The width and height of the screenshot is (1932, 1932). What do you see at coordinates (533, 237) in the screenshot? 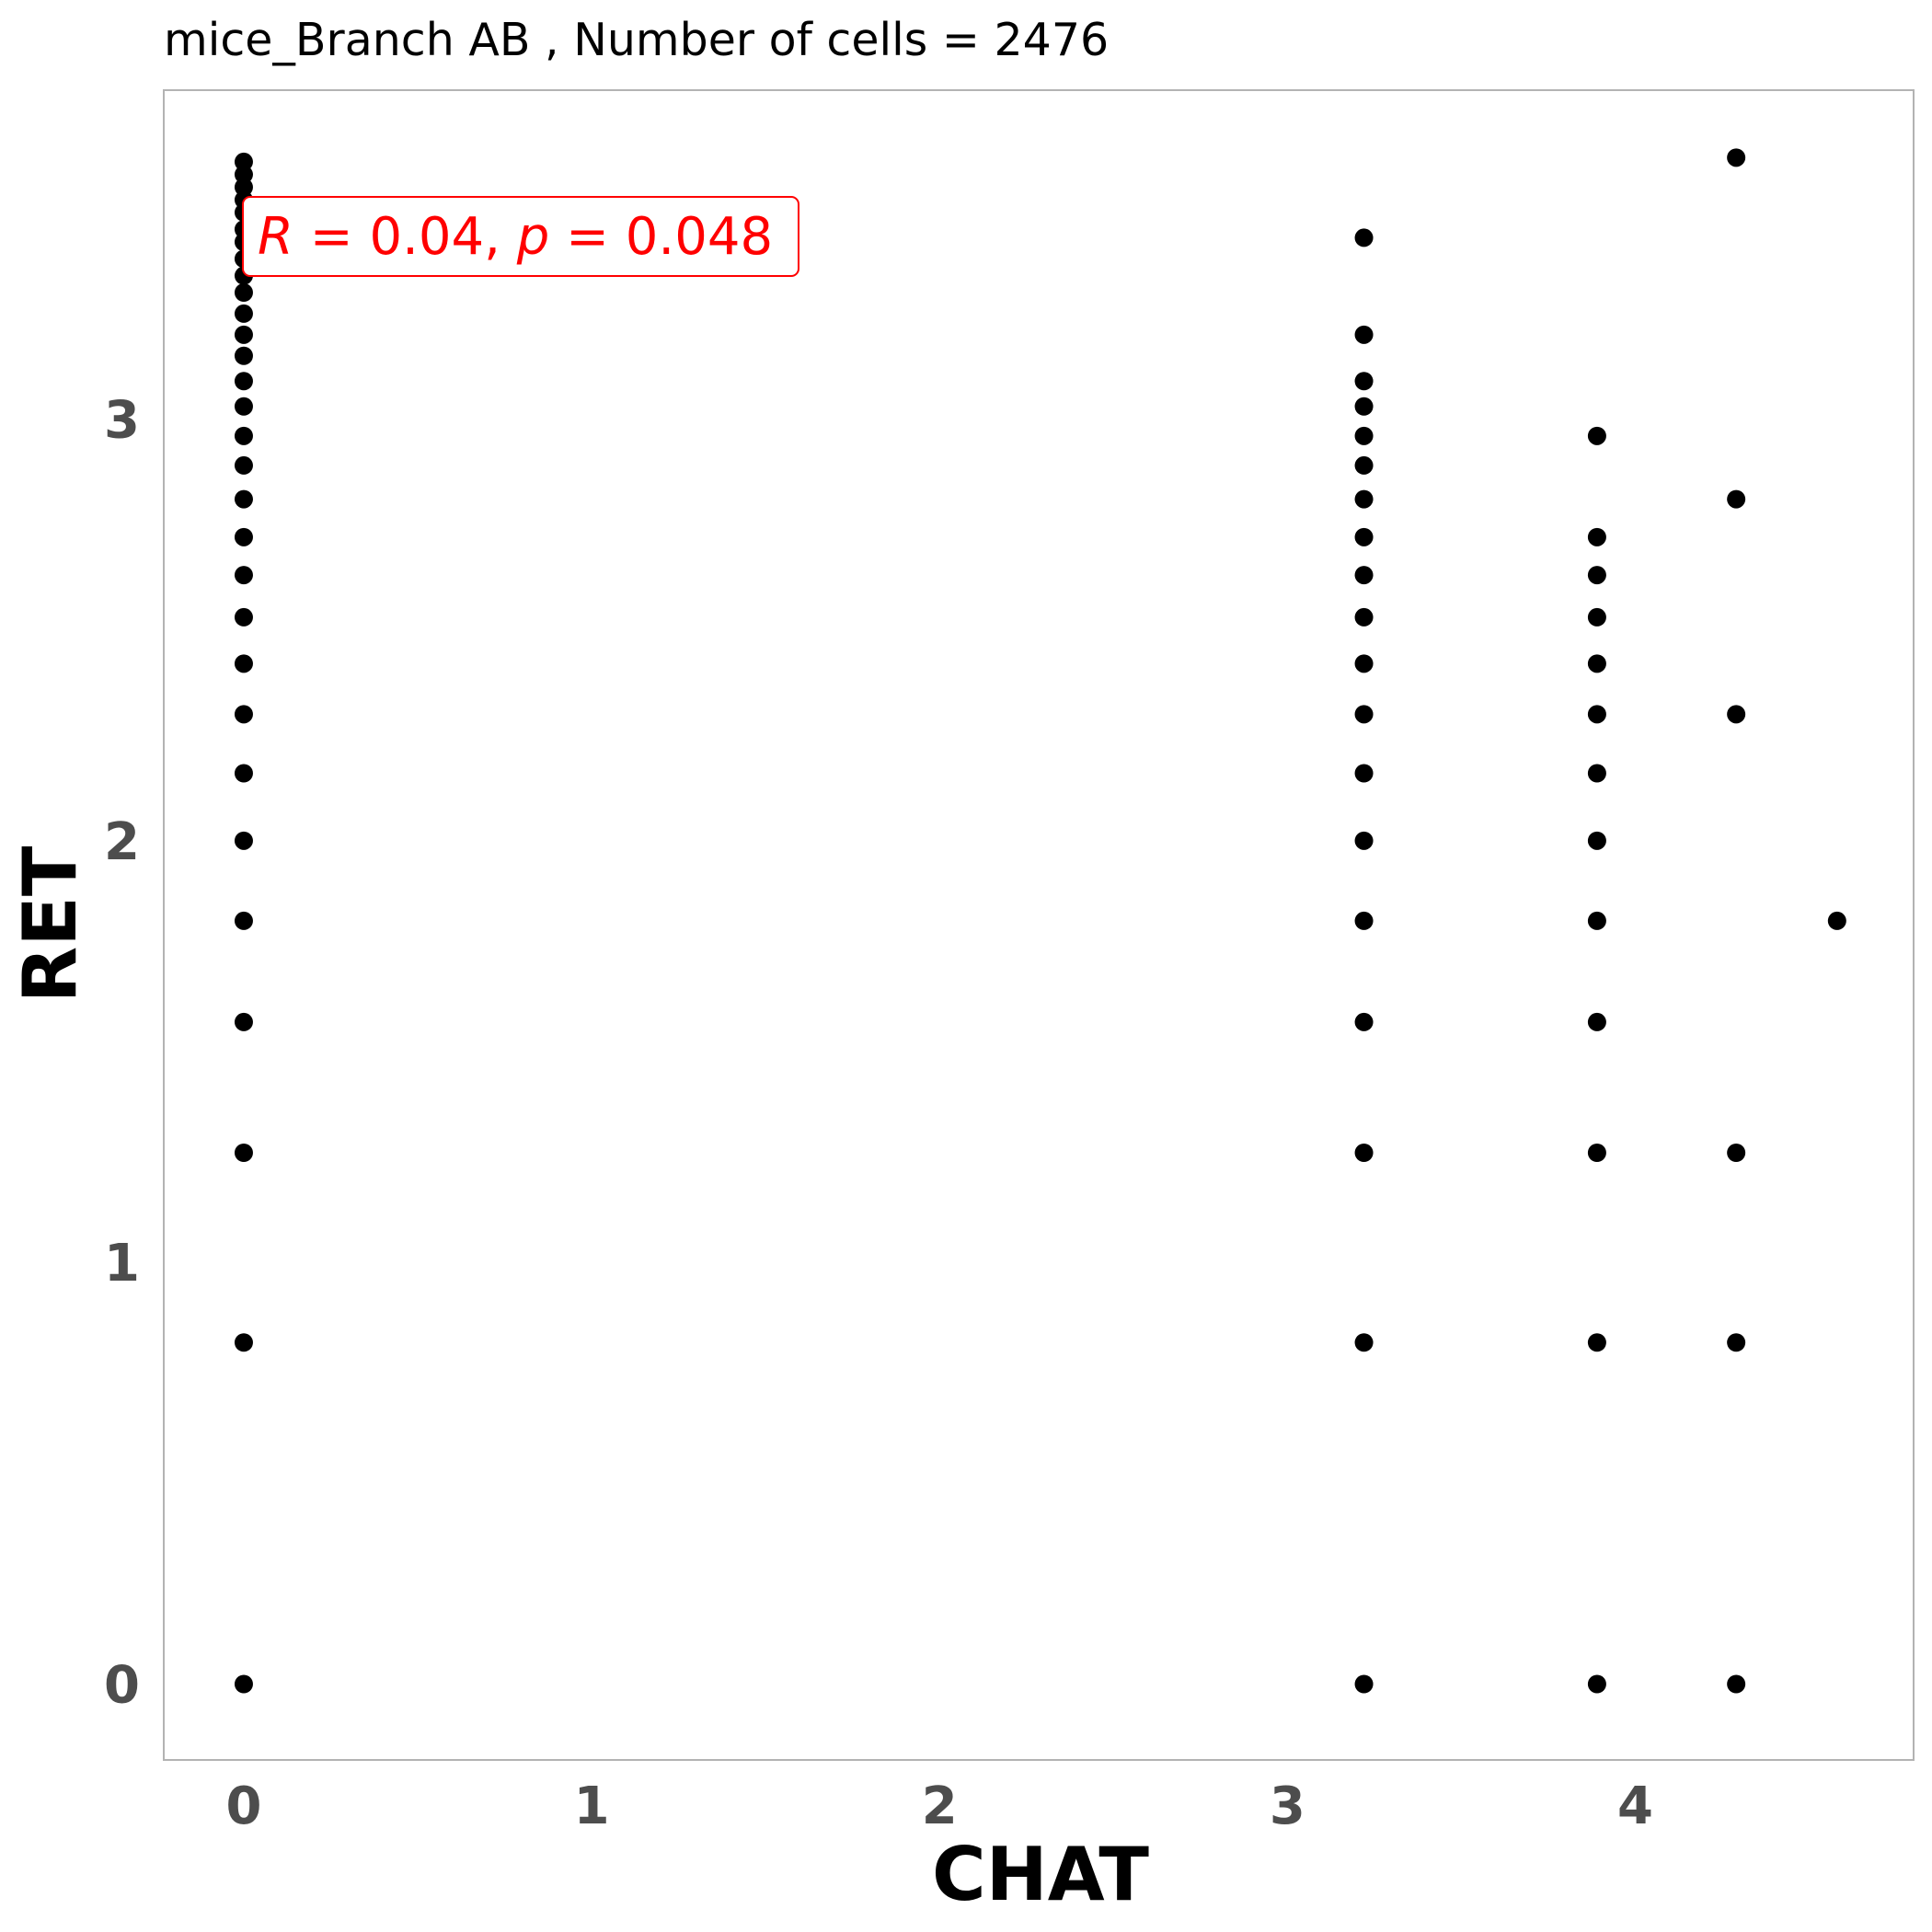
I see `annotation-part: p` at bounding box center [533, 237].